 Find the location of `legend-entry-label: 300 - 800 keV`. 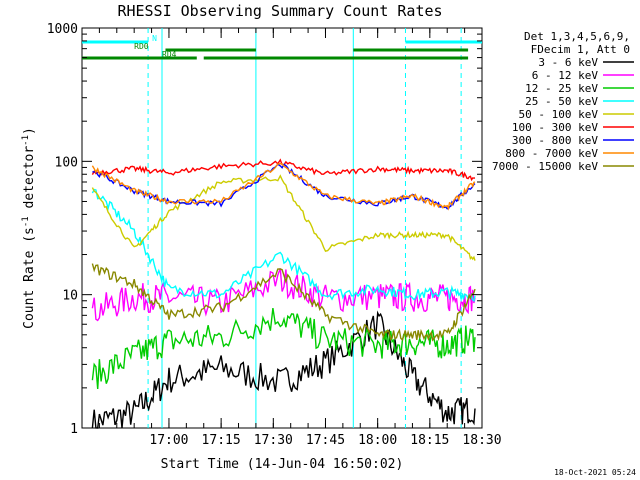

legend-entry-label: 300 - 800 keV is located at coordinates (555, 140).